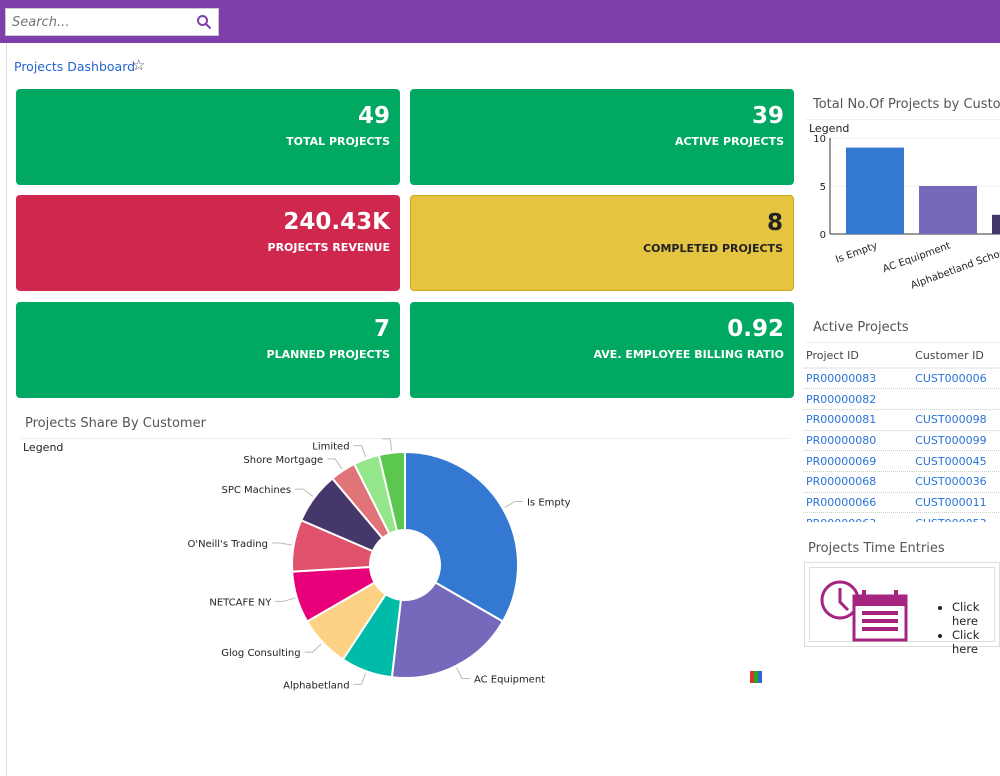 This screenshot has height=776, width=1000. Describe the element at coordinates (101, 22) in the screenshot. I see `search-input` at that location.